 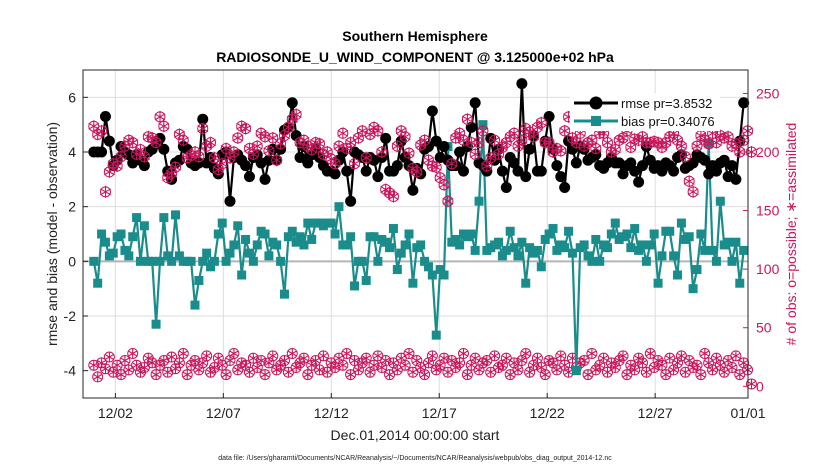 I want to click on legend-bias-label: bias pr=0.34076, so click(x=668, y=121).